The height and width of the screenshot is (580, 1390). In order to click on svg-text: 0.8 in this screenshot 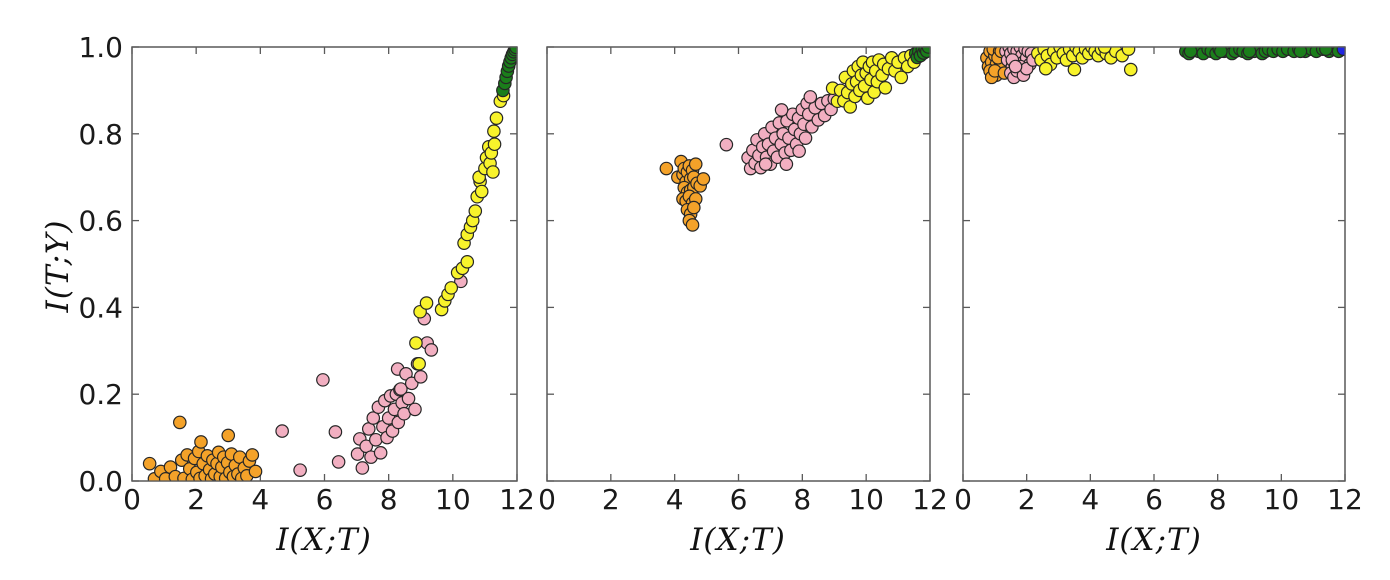, I will do `click(100, 134)`.